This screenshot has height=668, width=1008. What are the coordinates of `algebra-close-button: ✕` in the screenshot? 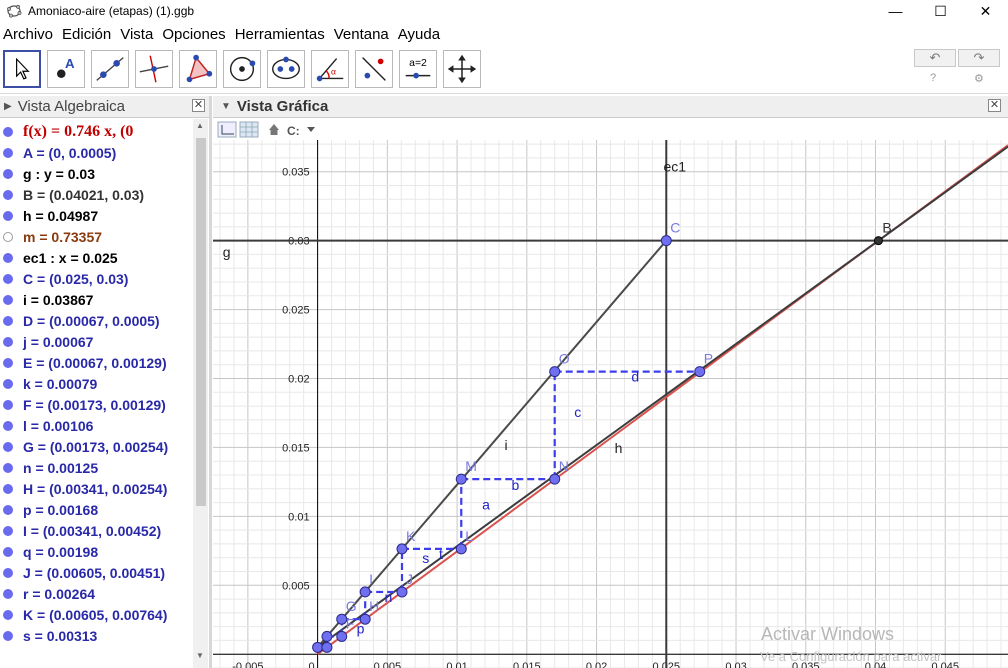 It's located at (198, 105).